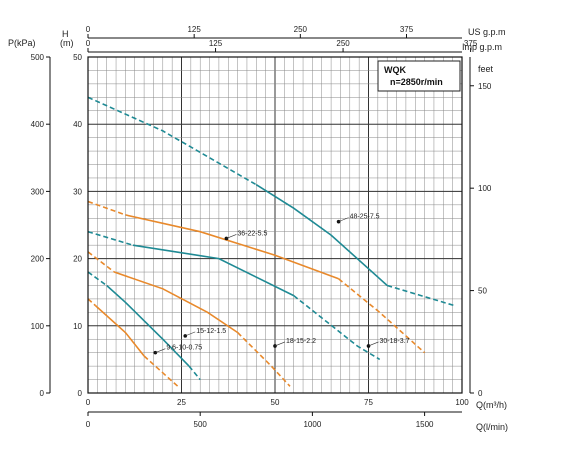 This screenshot has height=449, width=570. What do you see at coordinates (275, 402) in the screenshot?
I see `m3h-tick-label: 50` at bounding box center [275, 402].